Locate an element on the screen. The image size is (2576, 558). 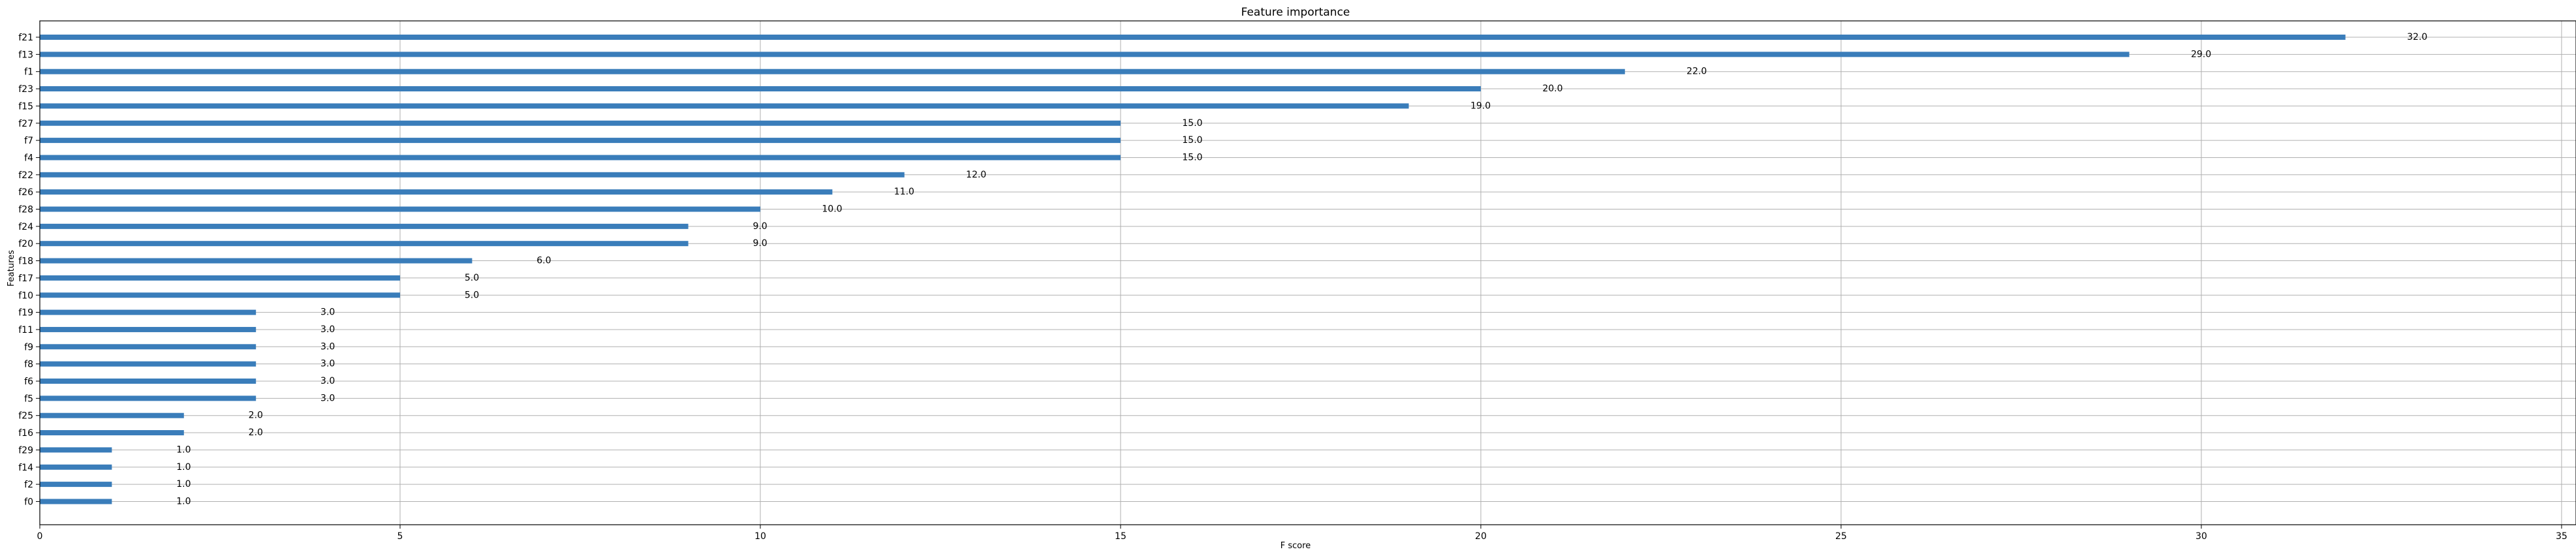
value-label-f6: 3.0 is located at coordinates (327, 381).